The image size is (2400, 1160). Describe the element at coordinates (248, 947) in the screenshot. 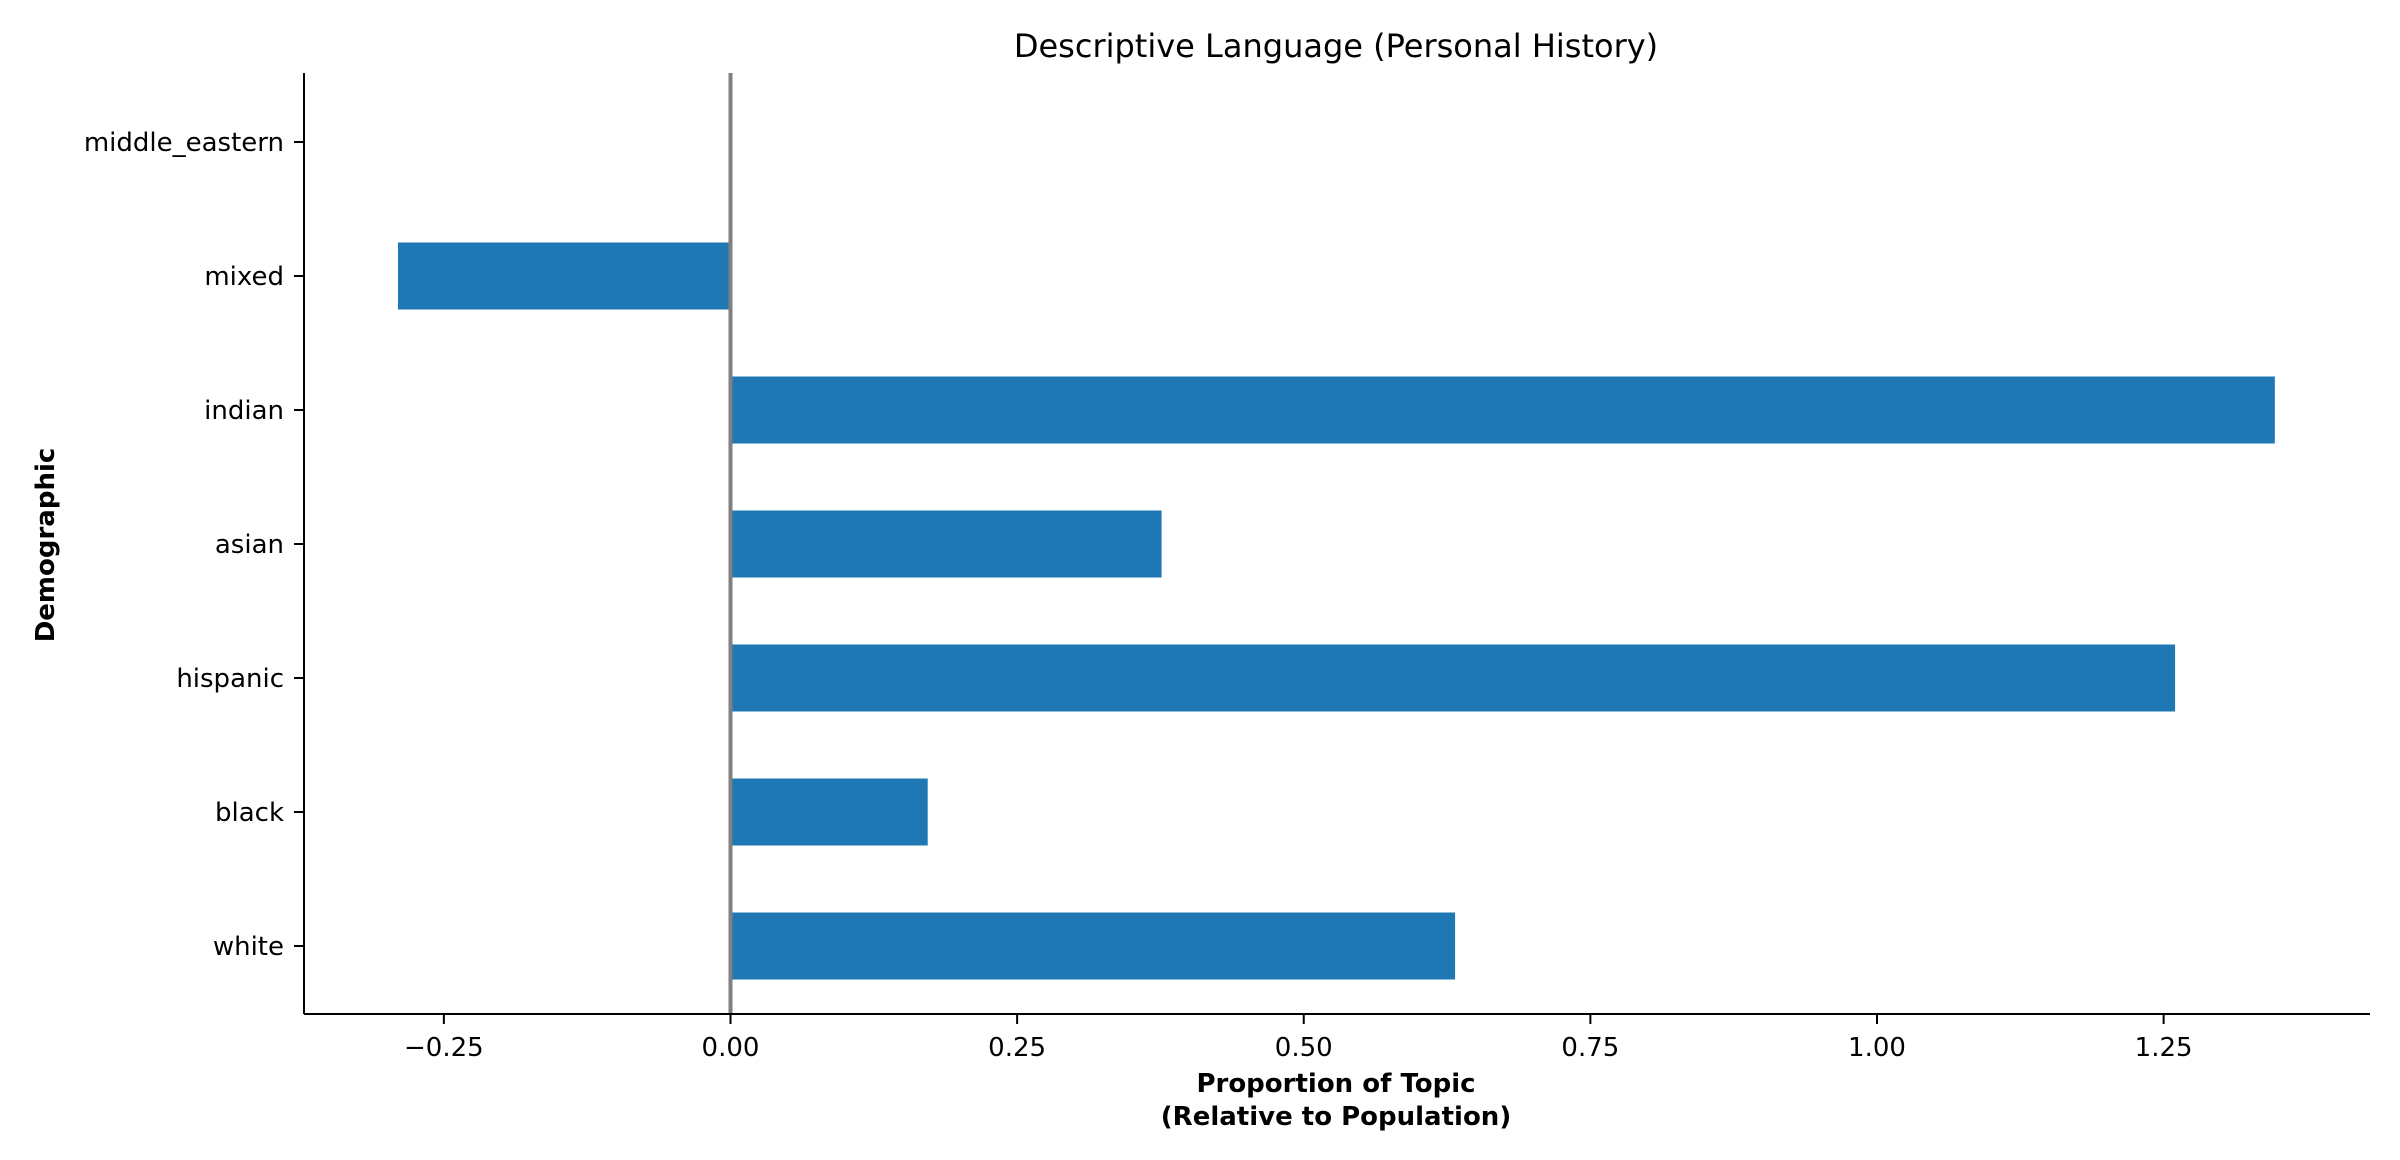

I see `y-tick-label: white` at that location.